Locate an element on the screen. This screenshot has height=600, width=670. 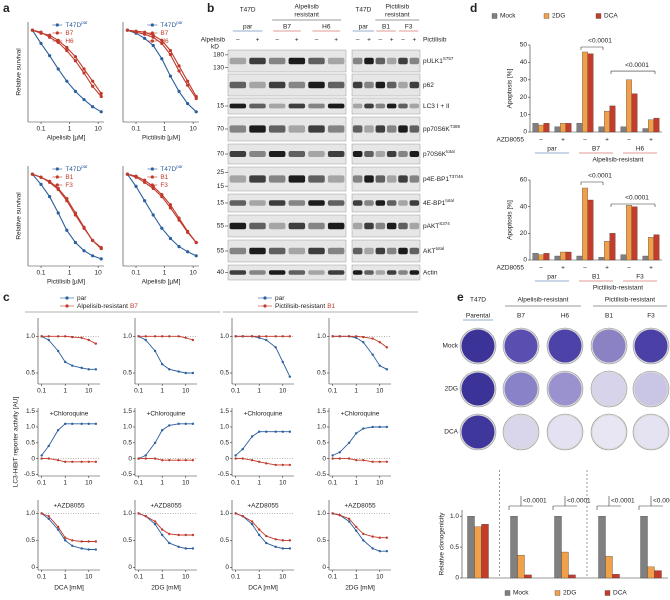
x-tick-label: – is located at coordinates (585, 268).